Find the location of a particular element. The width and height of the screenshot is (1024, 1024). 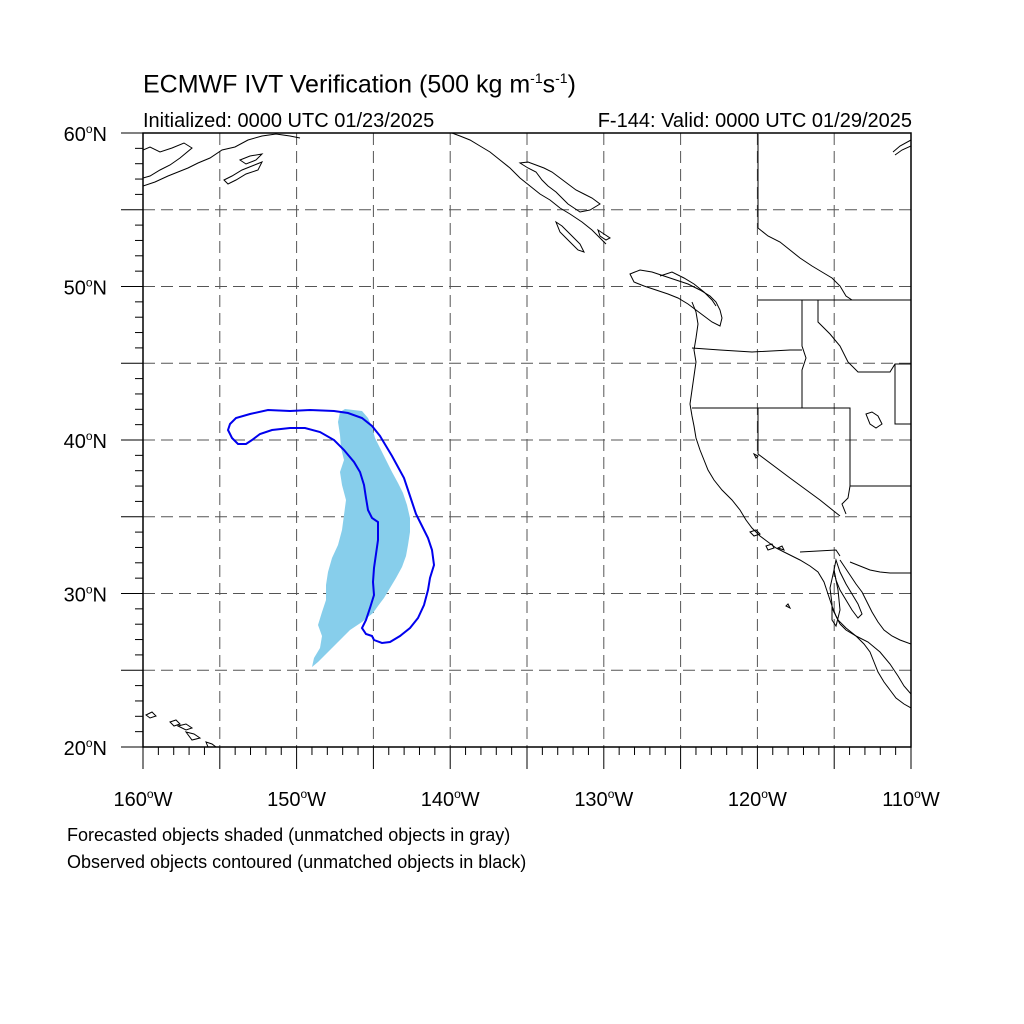

longitude-label: 110oW is located at coordinates (911, 799).